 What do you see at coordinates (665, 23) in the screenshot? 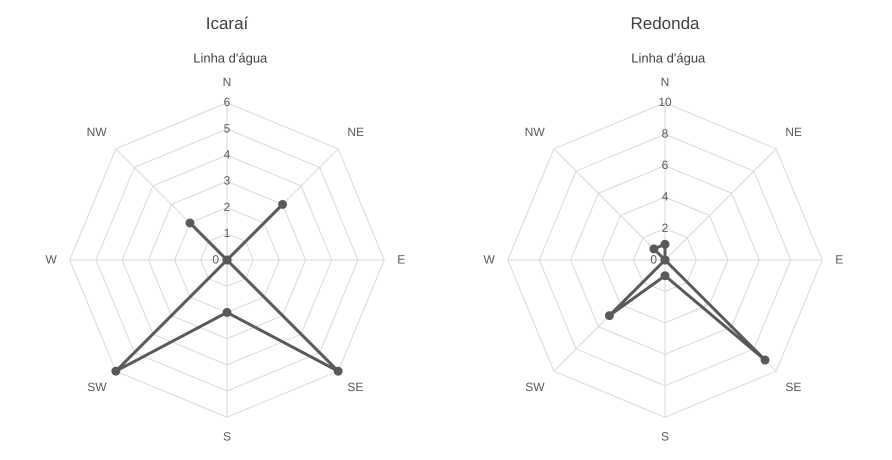
I see `chart-title: Redonda` at bounding box center [665, 23].